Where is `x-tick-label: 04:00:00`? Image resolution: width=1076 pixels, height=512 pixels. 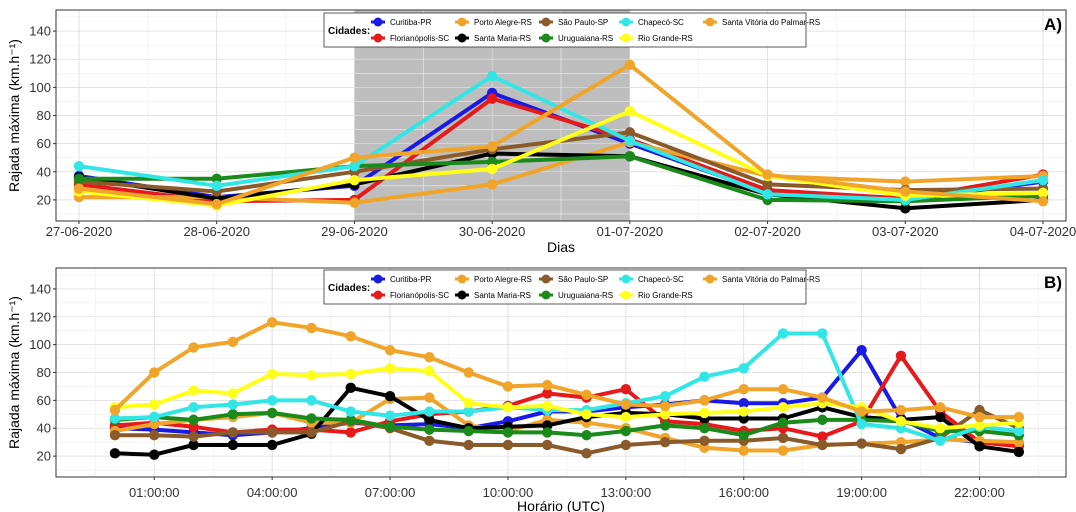
x-tick-label: 04:00:00 is located at coordinates (272, 492).